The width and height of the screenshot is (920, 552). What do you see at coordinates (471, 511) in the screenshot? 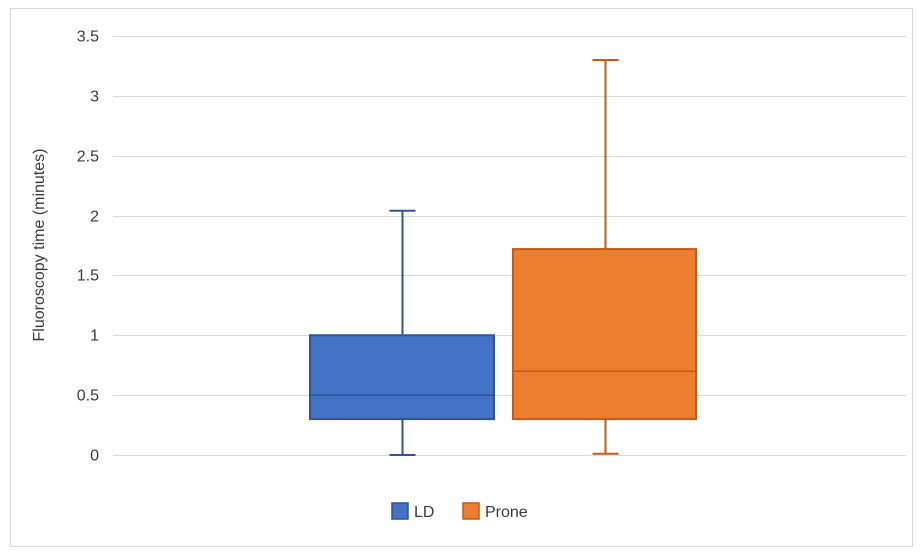
I see `legend-swatch-prone` at bounding box center [471, 511].